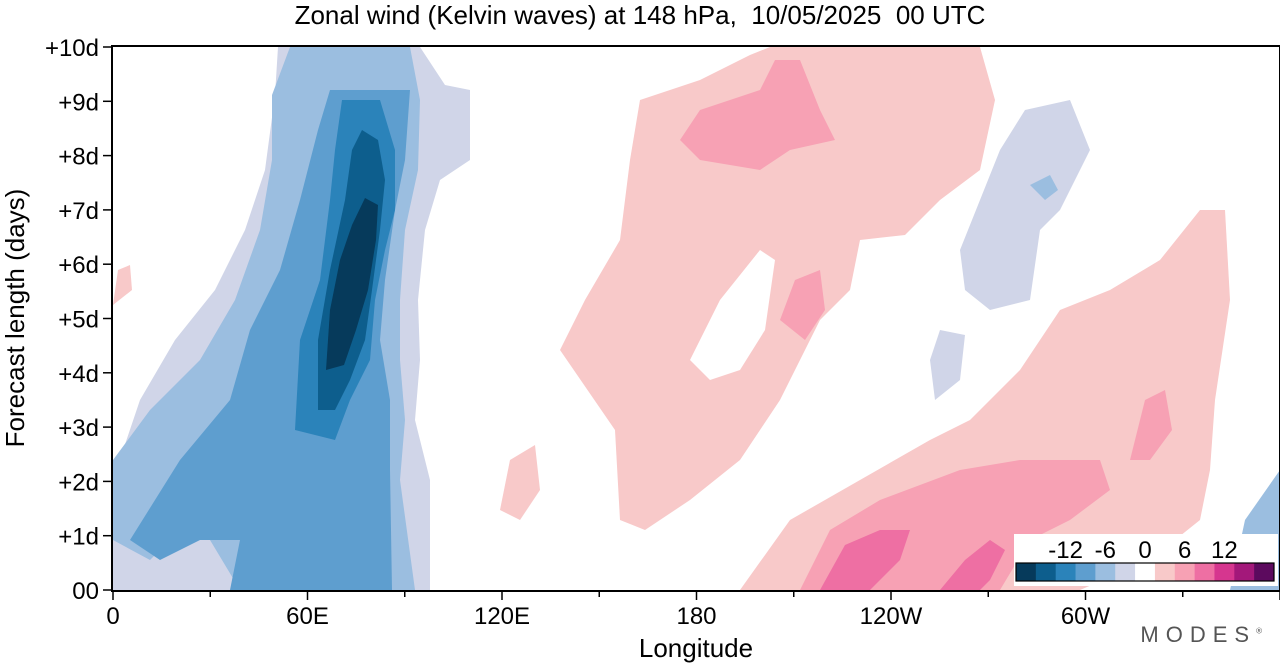 The height and width of the screenshot is (664, 1280). Describe the element at coordinates (891, 616) in the screenshot. I see `x-tick-label: 120W` at that location.